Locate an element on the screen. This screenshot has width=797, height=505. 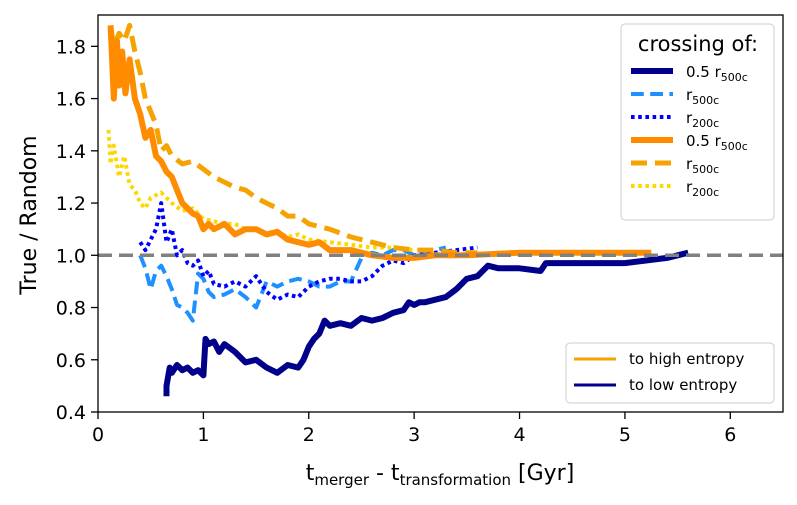
legend-direction-label-2: to low entropy is located at coordinates (683, 385).